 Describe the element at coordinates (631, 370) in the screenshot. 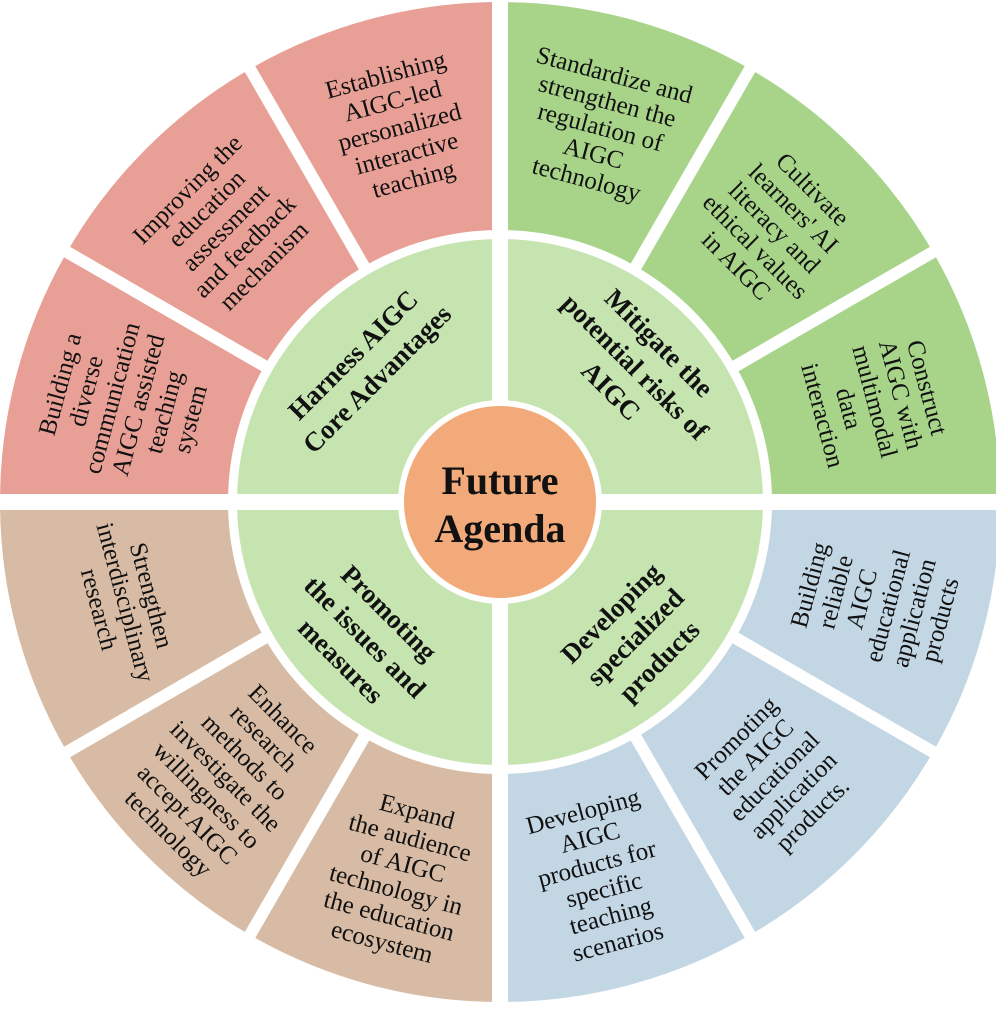

I see `inner-sector-mitigate` at that location.